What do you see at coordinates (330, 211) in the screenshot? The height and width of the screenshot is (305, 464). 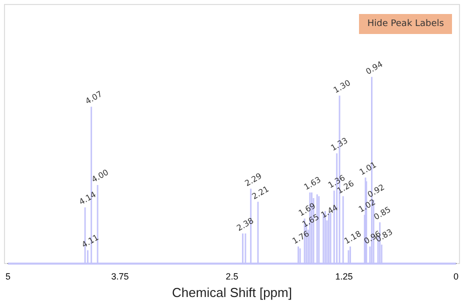 I see `annotation: 1.44` at bounding box center [330, 211].